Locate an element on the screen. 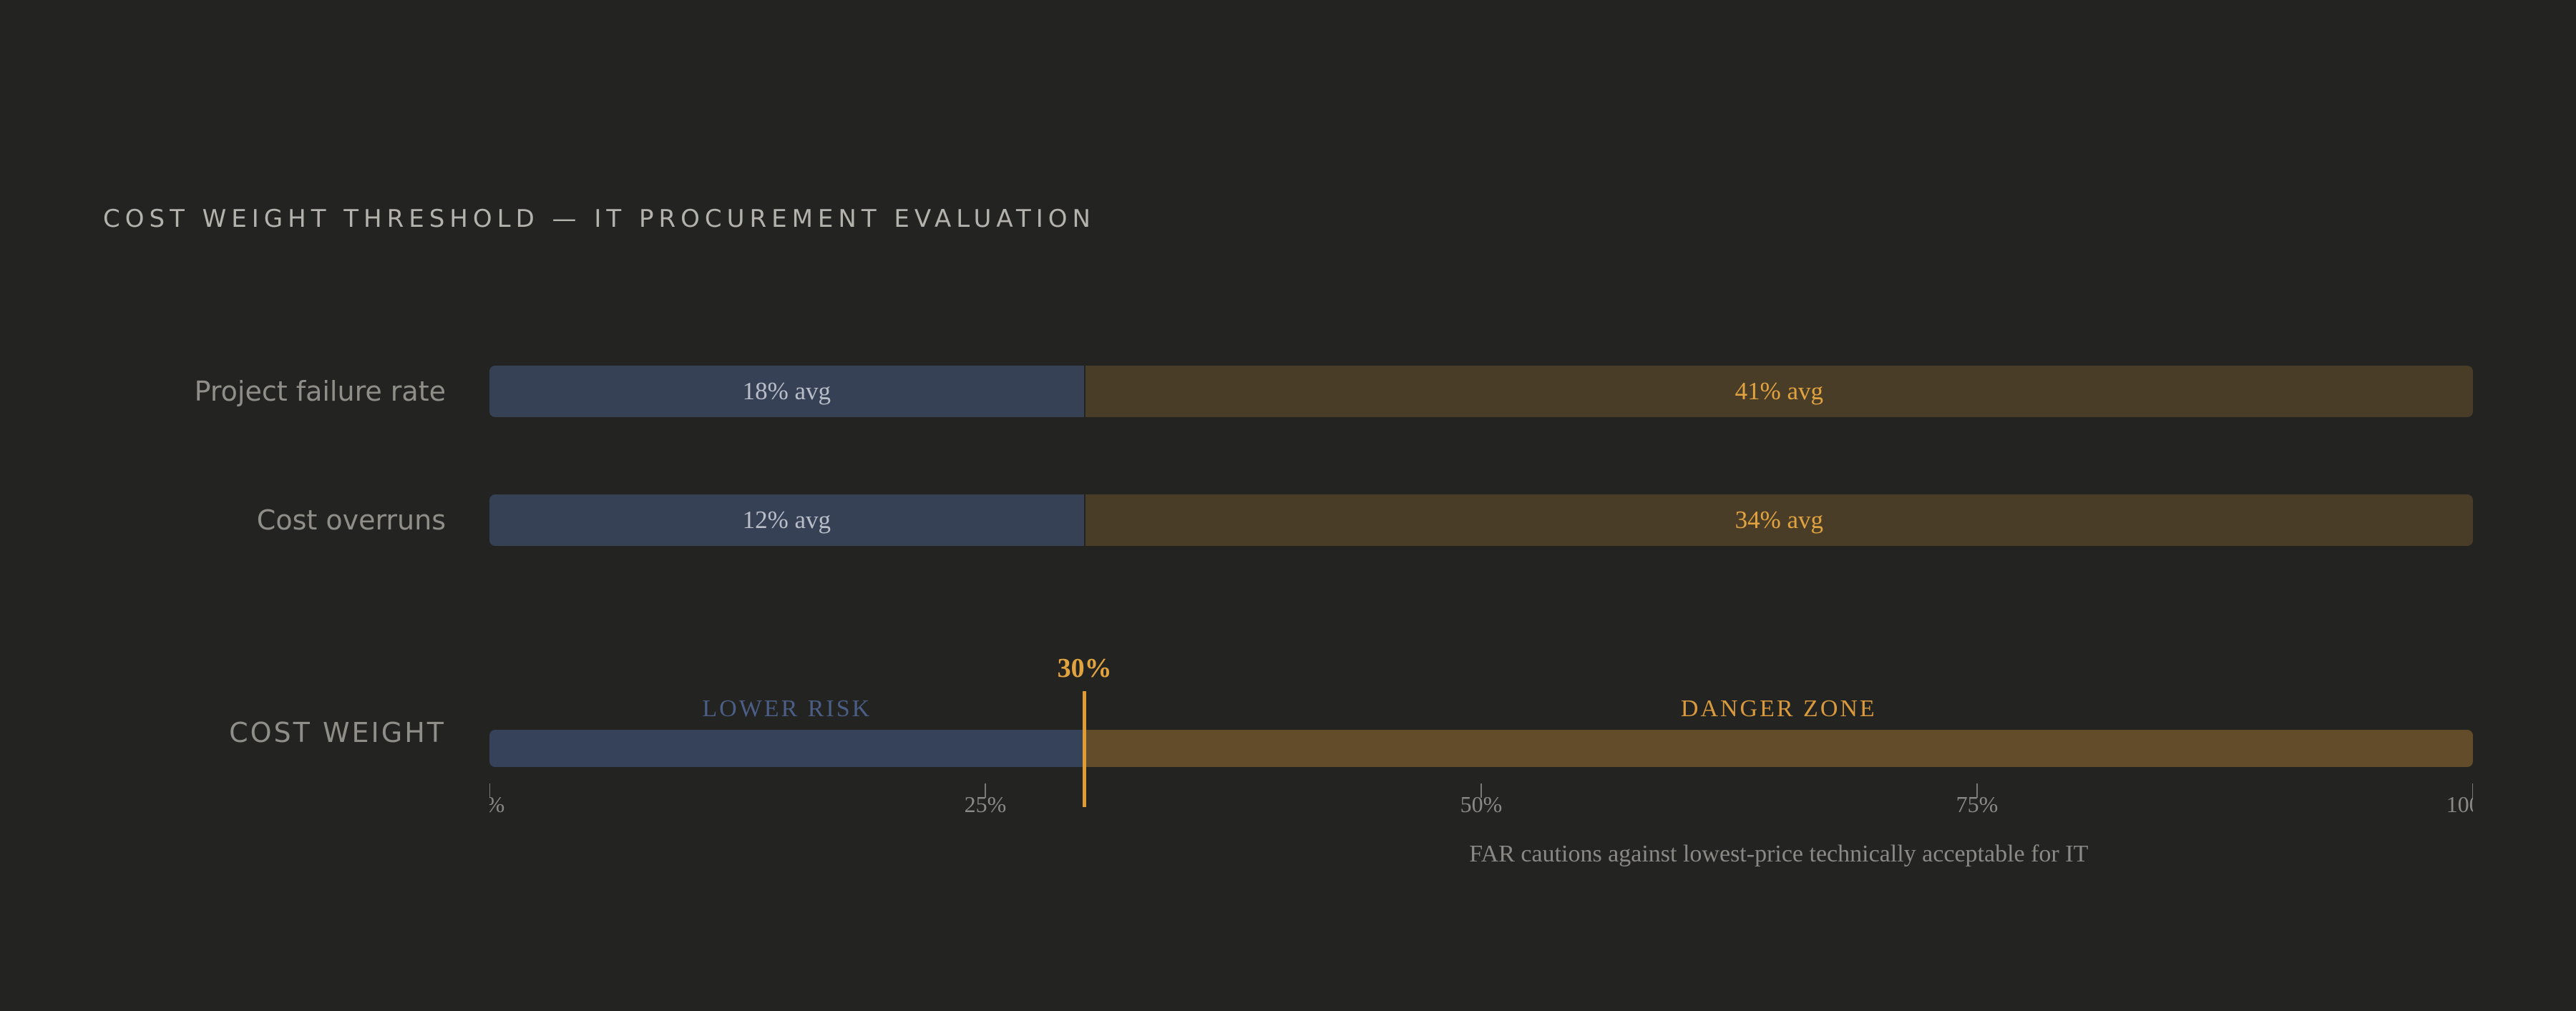  bar-segment-danger-zone: 41% avg is located at coordinates (1779, 391).